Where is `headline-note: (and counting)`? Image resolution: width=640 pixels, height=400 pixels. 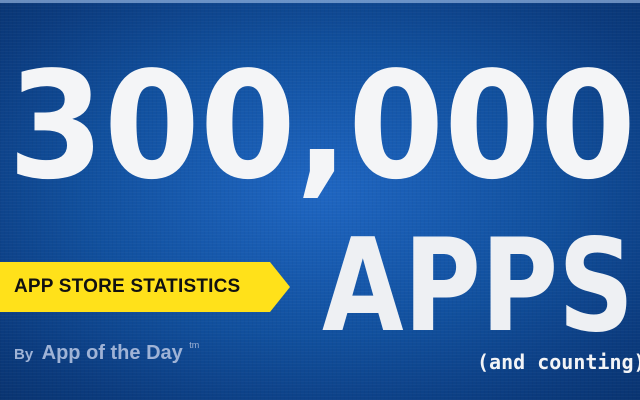
headline-note: (and counting) is located at coordinates (558, 362).